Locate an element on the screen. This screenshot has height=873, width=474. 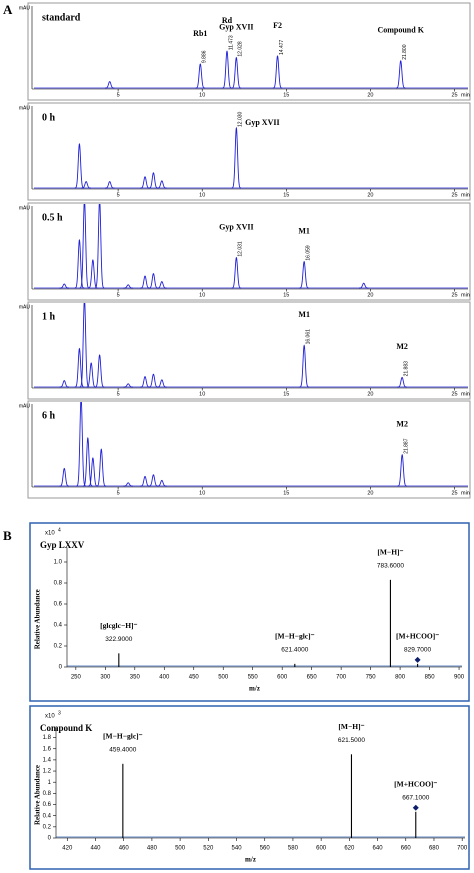
peak-name: M1 is located at coordinates (304, 230).